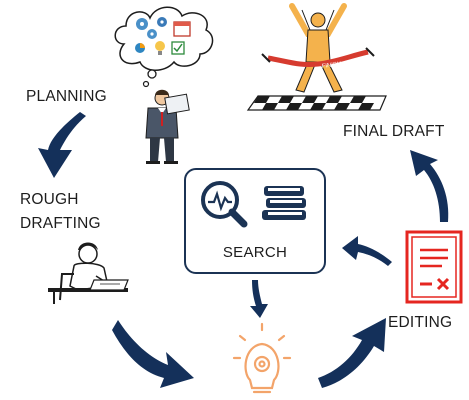 The image size is (469, 400). What do you see at coordinates (259, 299) in the screenshot?
I see `arrow-search-to-idea` at bounding box center [259, 299].